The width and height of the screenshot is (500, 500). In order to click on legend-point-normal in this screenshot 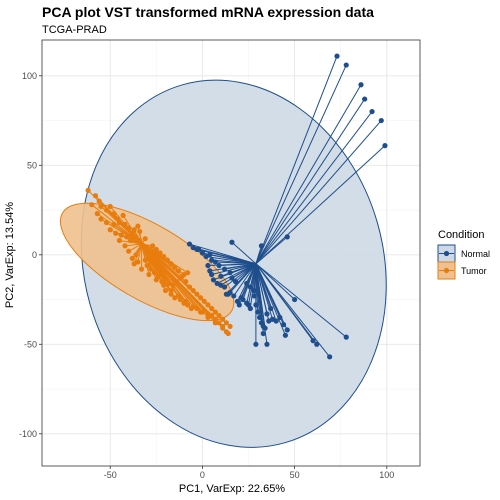, I will do `click(446, 253)`.